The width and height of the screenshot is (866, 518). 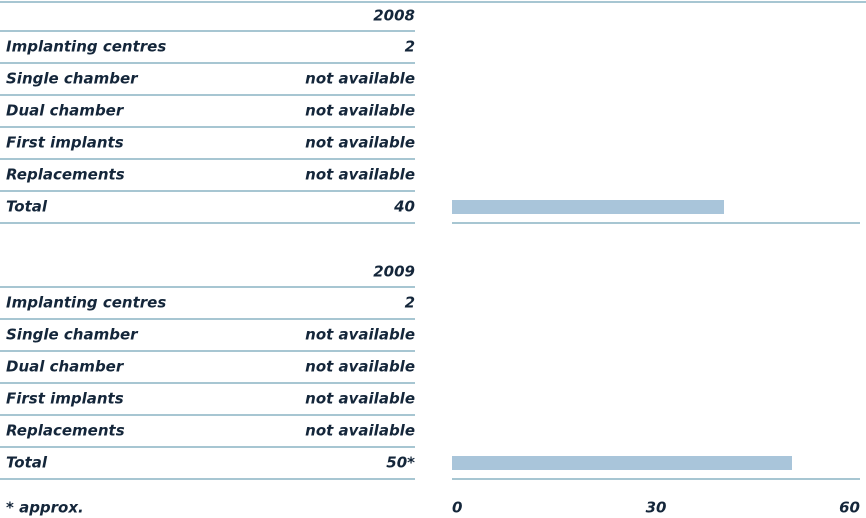 What do you see at coordinates (45, 508) in the screenshot?
I see `footnote: * approx.` at bounding box center [45, 508].